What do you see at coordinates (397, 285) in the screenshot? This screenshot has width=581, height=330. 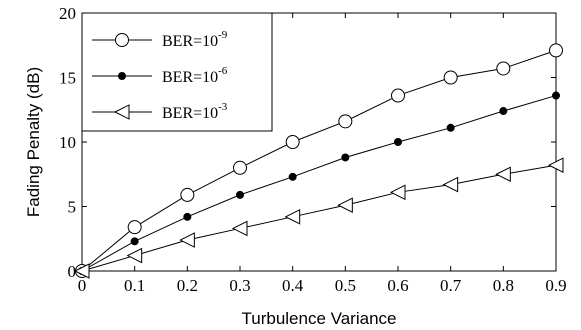 I see `x-tick-label: 0.6` at bounding box center [397, 285].